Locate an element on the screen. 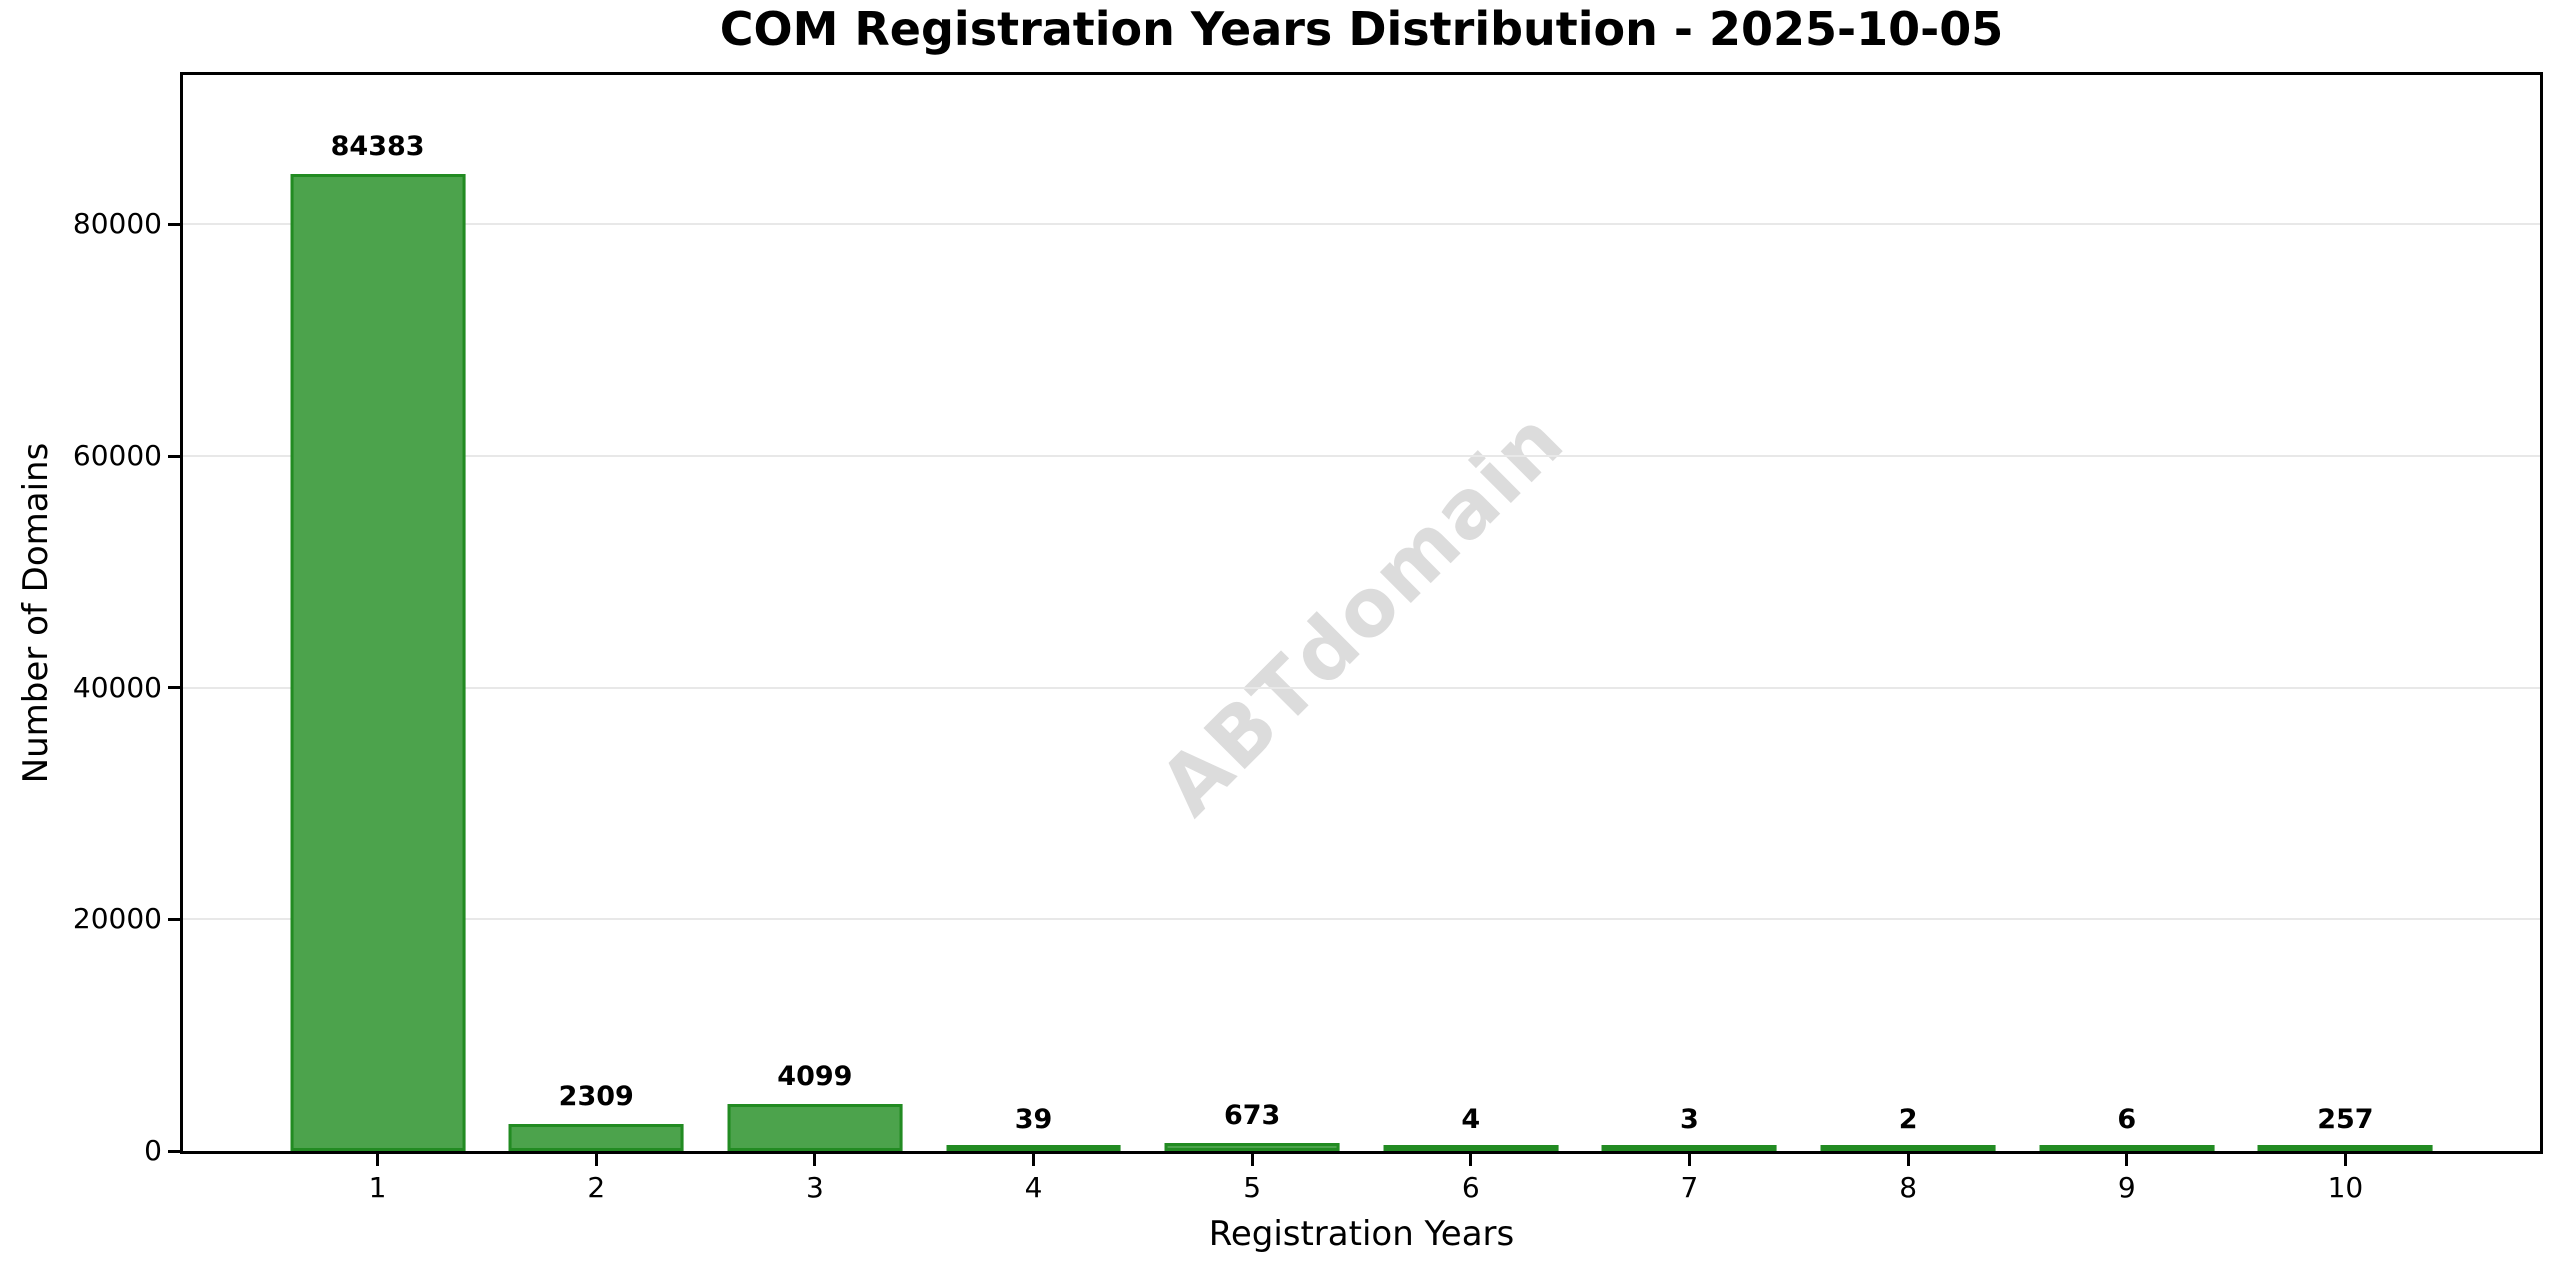 This screenshot has width=2560, height=1271. bar-value-label: 257 is located at coordinates (2345, 1119).